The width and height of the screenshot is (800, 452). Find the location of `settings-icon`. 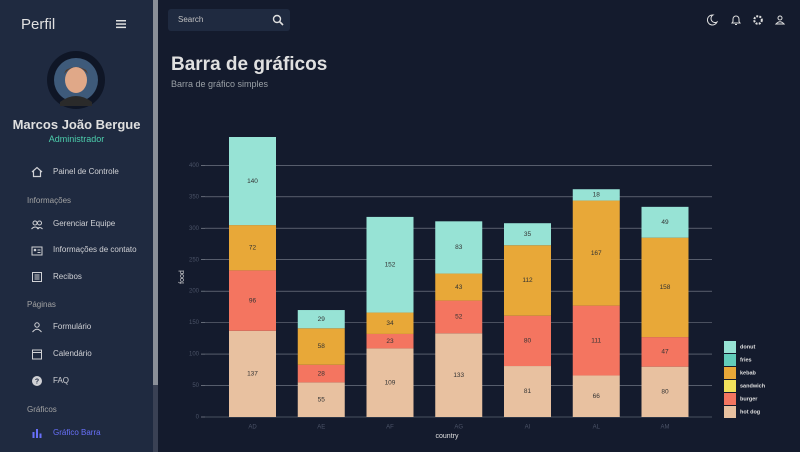

settings-icon is located at coordinates (758, 20).